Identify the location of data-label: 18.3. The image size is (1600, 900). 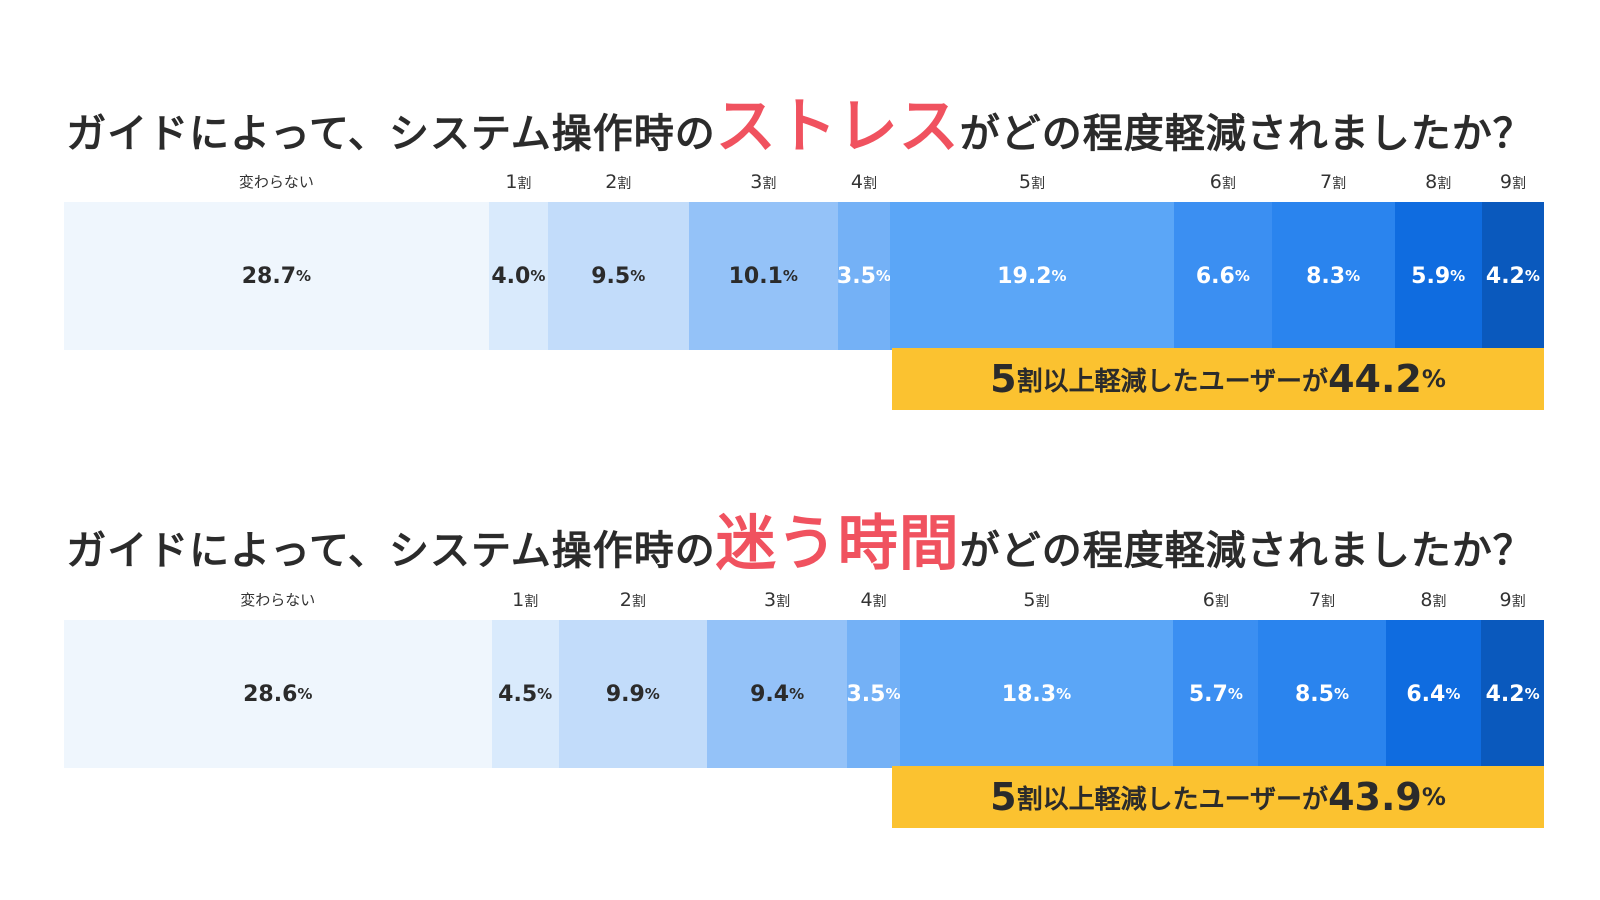
(1029, 694).